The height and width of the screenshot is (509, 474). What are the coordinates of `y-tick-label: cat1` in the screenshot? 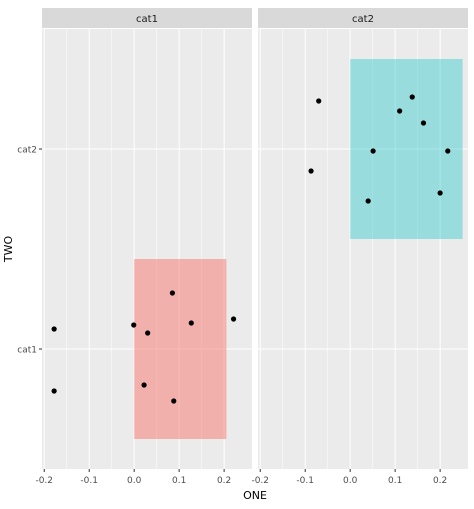 It's located at (27, 351).